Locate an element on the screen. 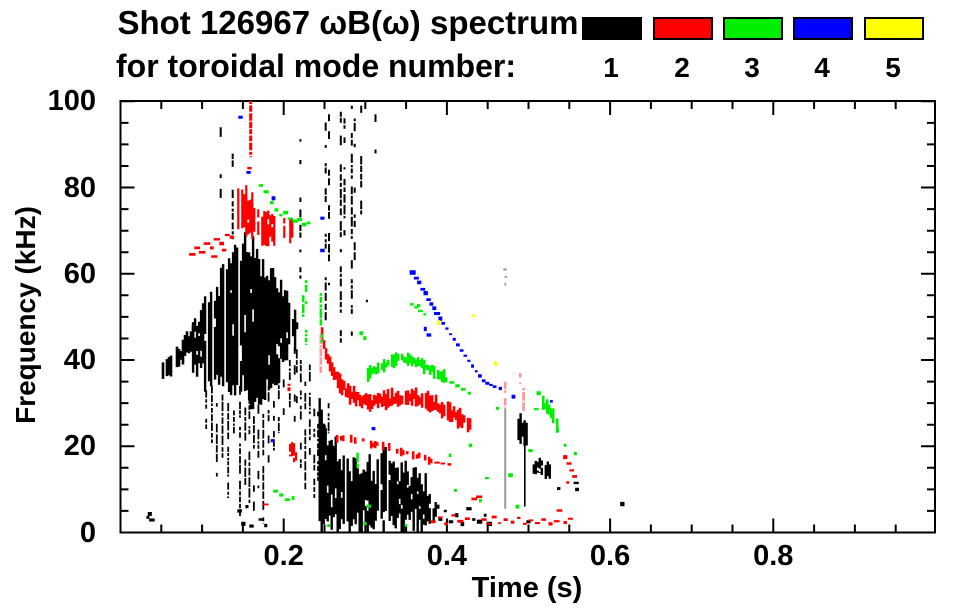  y-tick-label-60: 60 is located at coordinates (79, 273).